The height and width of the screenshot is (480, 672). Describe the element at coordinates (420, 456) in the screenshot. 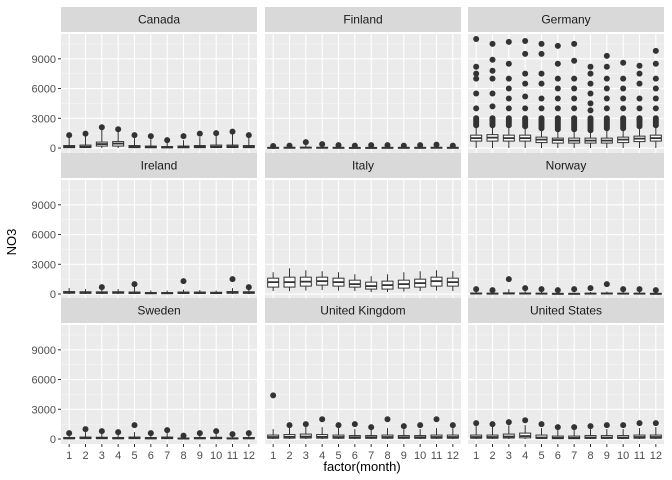

I see `x-tick-label: 10` at that location.